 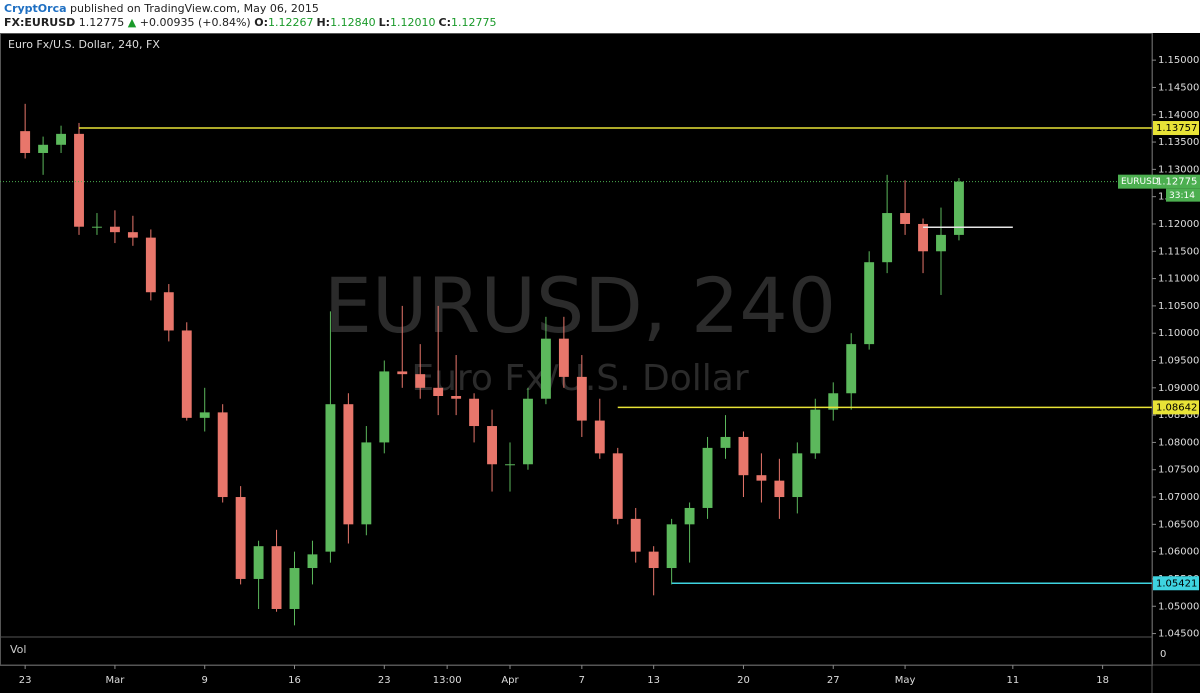 I want to click on y-tick-label: 1.13000, so click(x=1178, y=169).